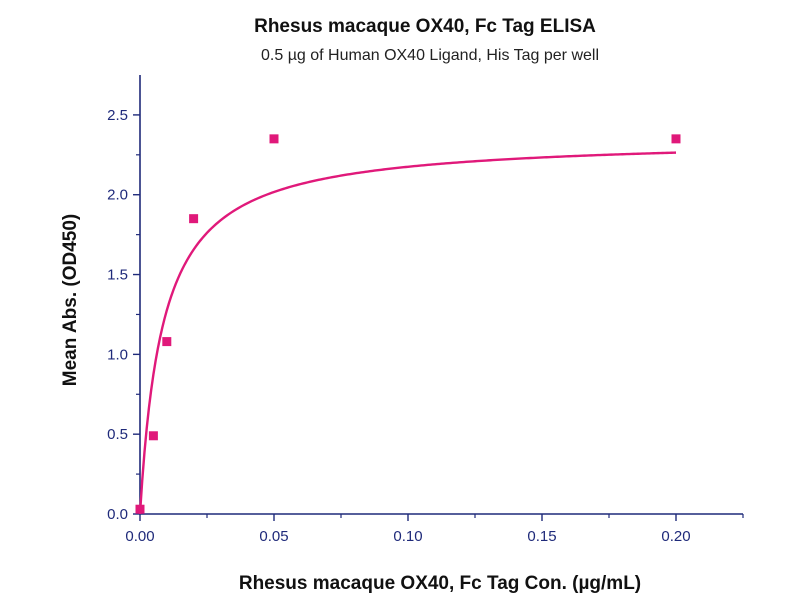  Describe the element at coordinates (425, 26) in the screenshot. I see `chart-title: Rhesus macaque OX40, Fc Tag ELISA` at that location.